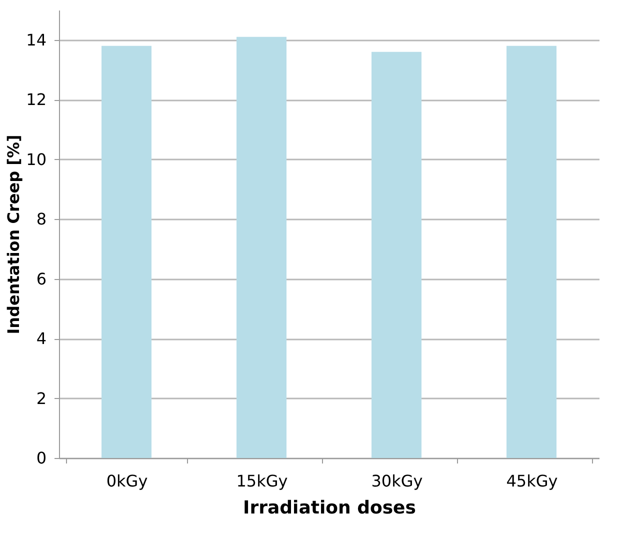 Image resolution: width=639 pixels, height=541 pixels. Describe the element at coordinates (329, 508) in the screenshot. I see `x-axis-title: Irradiation doses` at that location.